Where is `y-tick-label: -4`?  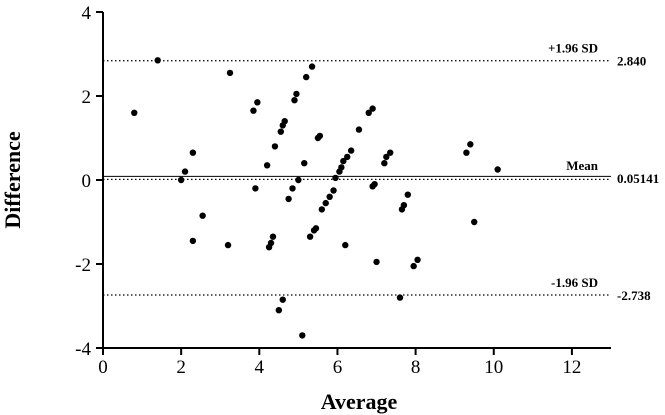 y-tick-label: -4 is located at coordinates (83, 349).